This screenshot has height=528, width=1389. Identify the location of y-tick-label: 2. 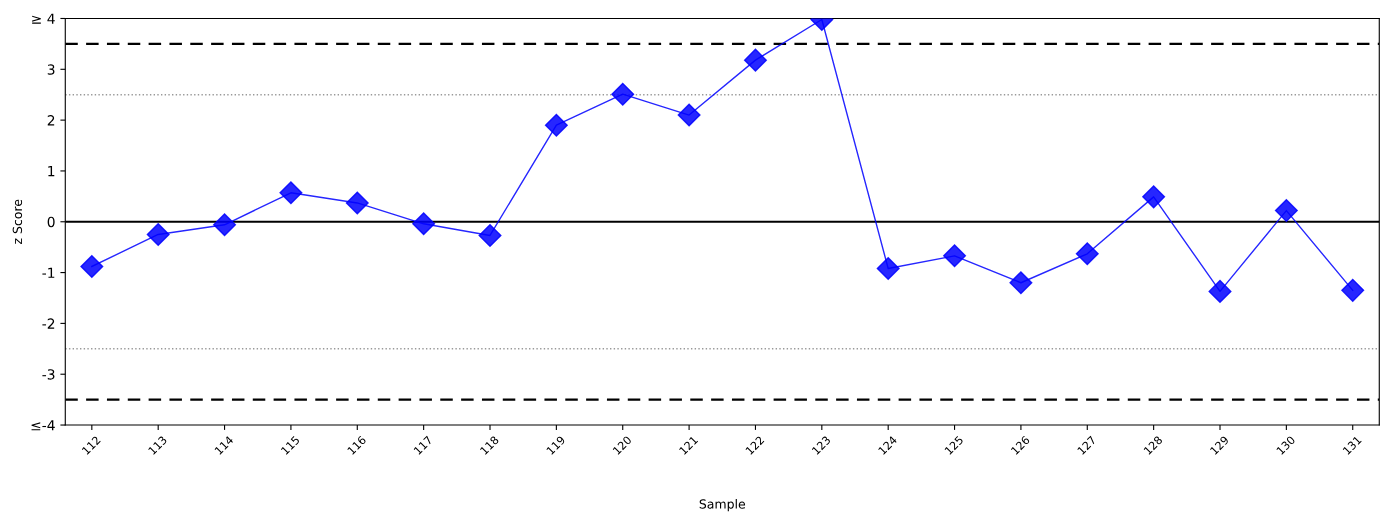
(51, 120).